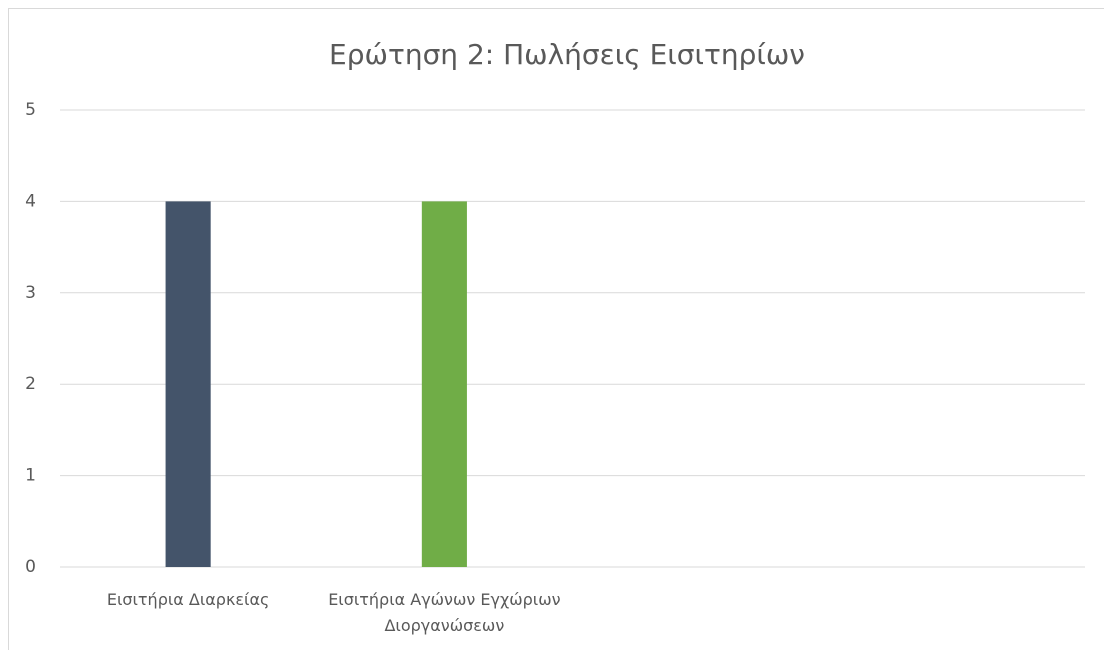 The height and width of the screenshot is (650, 1104). I want to click on y-tick-label: 3, so click(30, 293).